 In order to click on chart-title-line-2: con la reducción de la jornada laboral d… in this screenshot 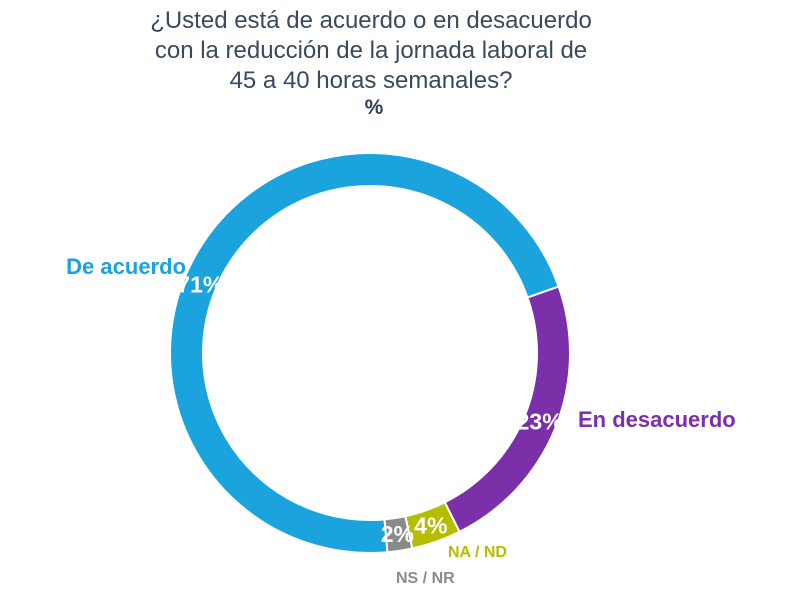, I will do `click(371, 50)`.